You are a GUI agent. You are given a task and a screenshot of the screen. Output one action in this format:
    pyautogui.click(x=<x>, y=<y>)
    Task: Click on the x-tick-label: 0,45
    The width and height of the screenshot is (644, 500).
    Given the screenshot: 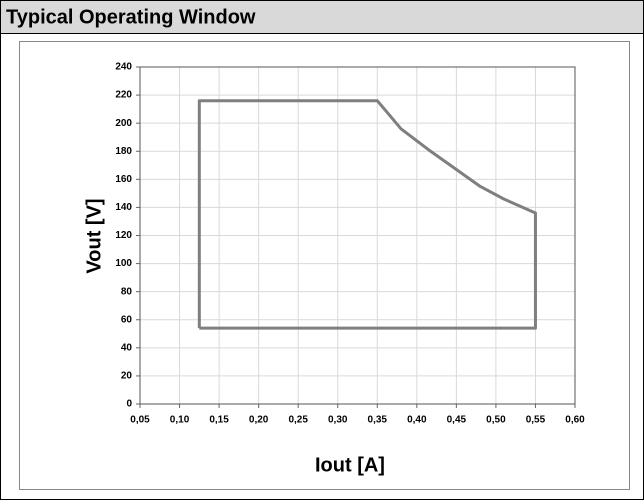 What is the action you would take?
    pyautogui.click(x=457, y=420)
    